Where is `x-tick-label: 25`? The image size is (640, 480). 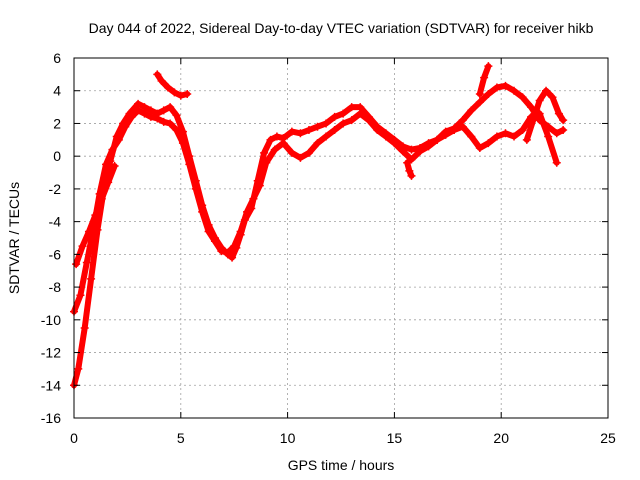
x-tick-label: 25 is located at coordinates (608, 438).